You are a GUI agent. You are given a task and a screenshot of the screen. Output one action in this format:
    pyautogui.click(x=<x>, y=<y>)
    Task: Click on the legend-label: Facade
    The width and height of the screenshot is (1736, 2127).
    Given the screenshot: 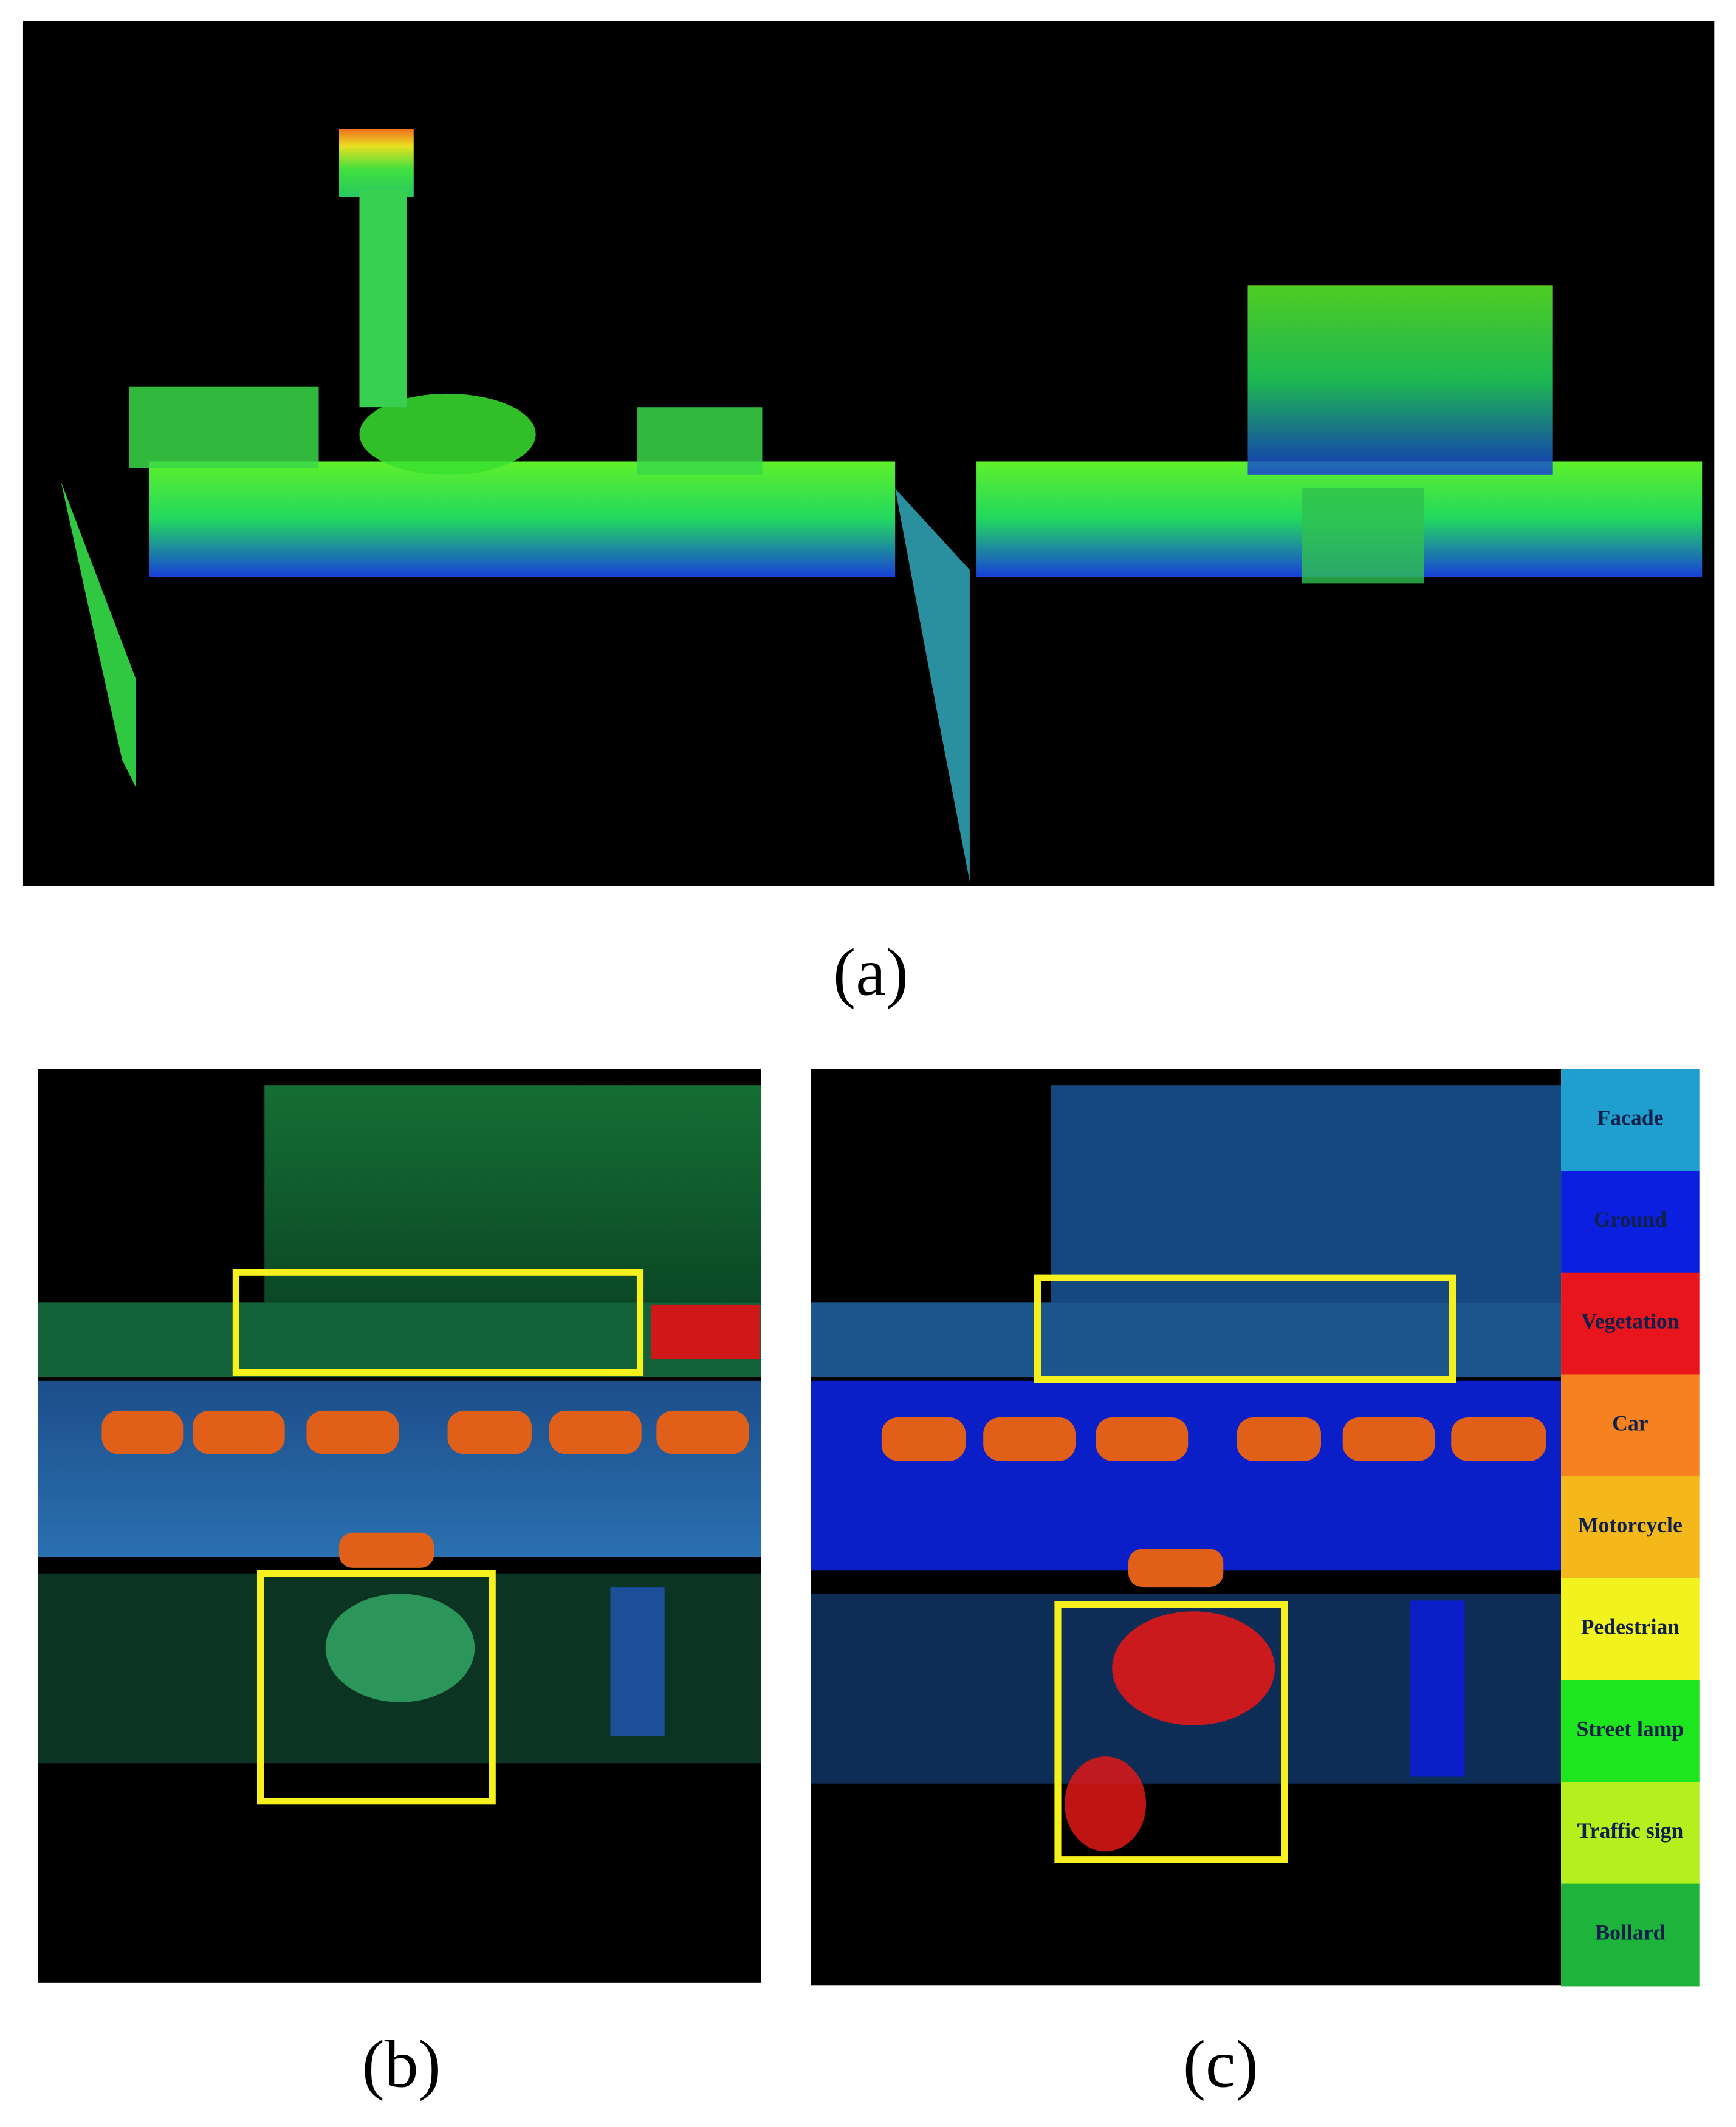 What is the action you would take?
    pyautogui.click(x=1630, y=1117)
    